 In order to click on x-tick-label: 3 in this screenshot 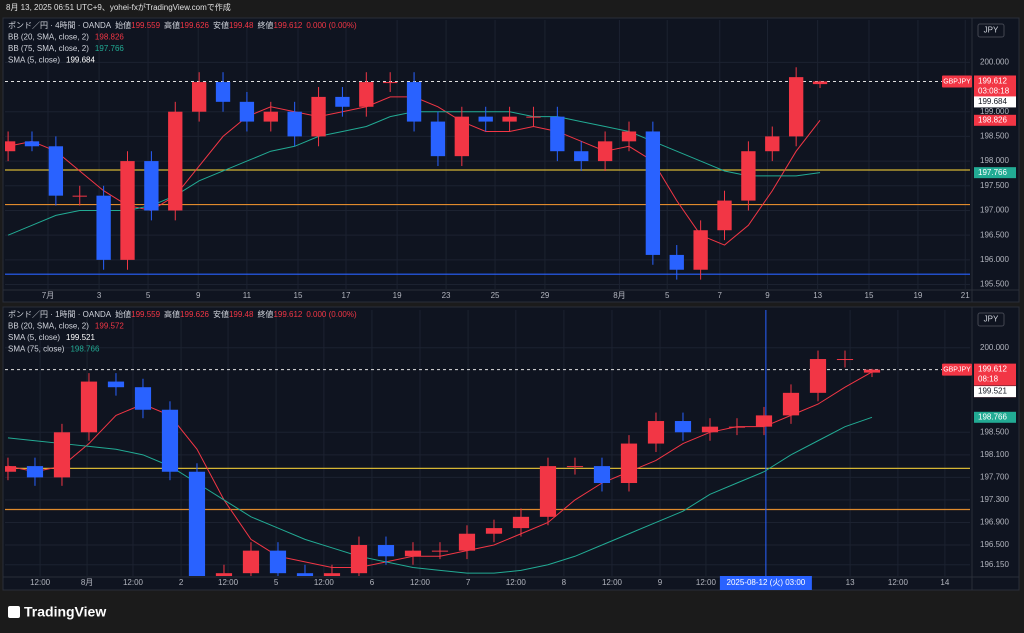, I will do `click(99, 295)`.